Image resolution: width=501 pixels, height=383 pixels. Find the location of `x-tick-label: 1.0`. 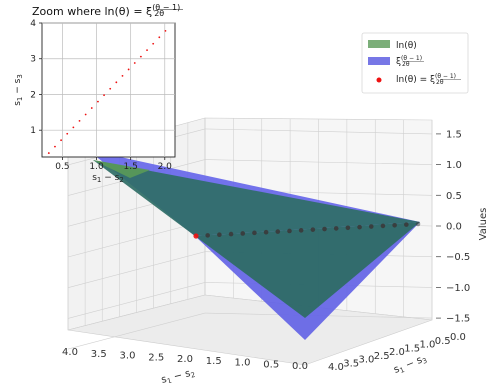

x-tick-label: 1.0 is located at coordinates (243, 363).